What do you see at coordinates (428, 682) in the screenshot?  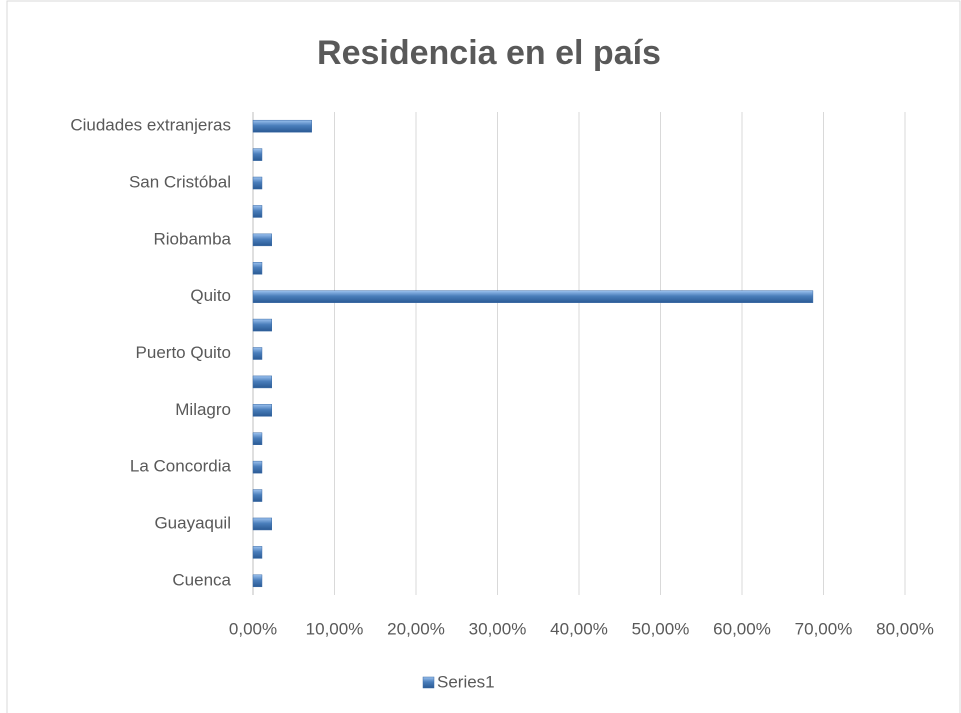 I see `legend-swatch` at bounding box center [428, 682].